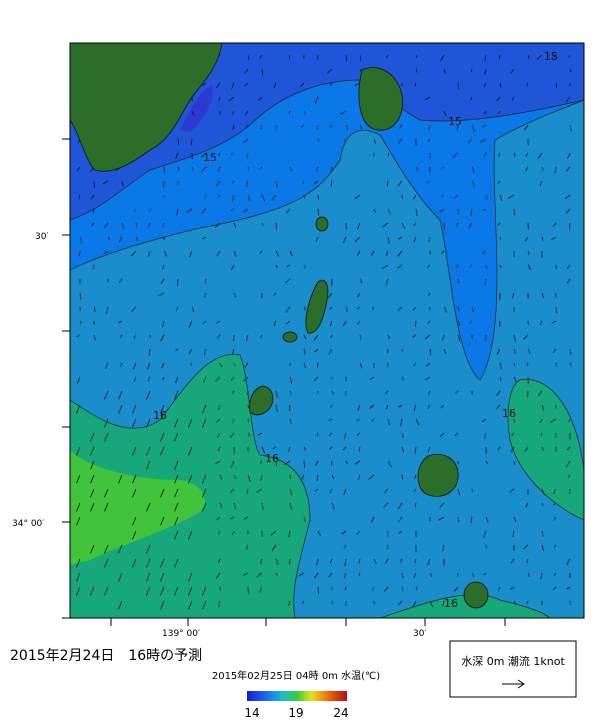 This screenshot has height=726, width=596. What do you see at coordinates (296, 675) in the screenshot?
I see `subtitle: 2015年02月25日 04時 0m 水温(℃)` at bounding box center [296, 675].